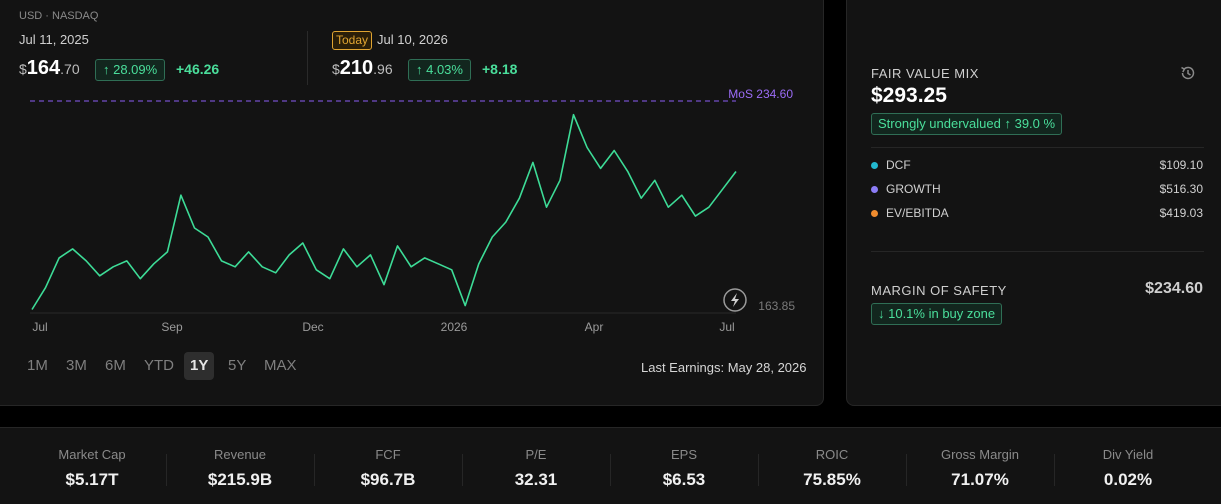  Describe the element at coordinates (1181, 165) in the screenshot. I see `mix-value: $109.10` at that location.